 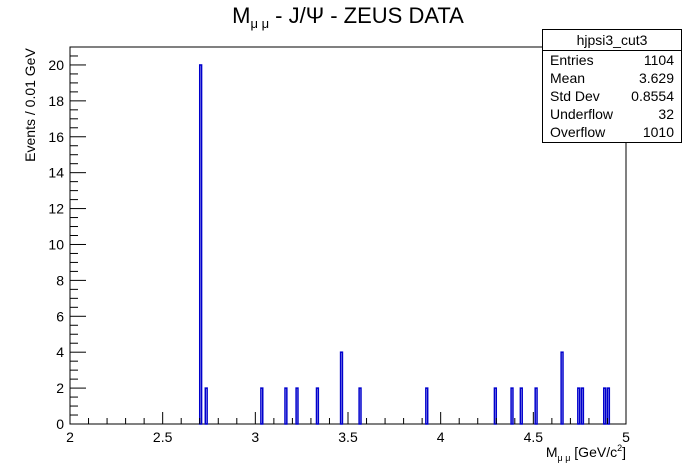 I want to click on stats-row-stddev: Std Dev 0.8554, so click(x=612, y=96).